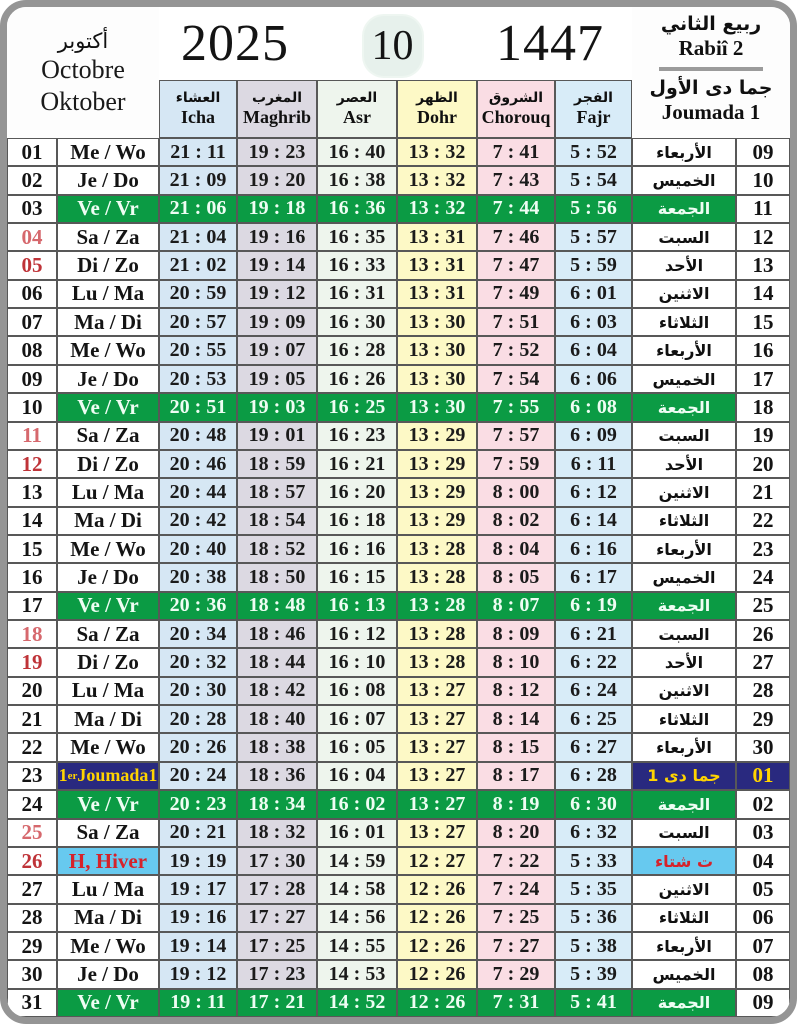 This screenshot has height=1024, width=797. I want to click on time-maghrib: 19 : 16, so click(277, 237).